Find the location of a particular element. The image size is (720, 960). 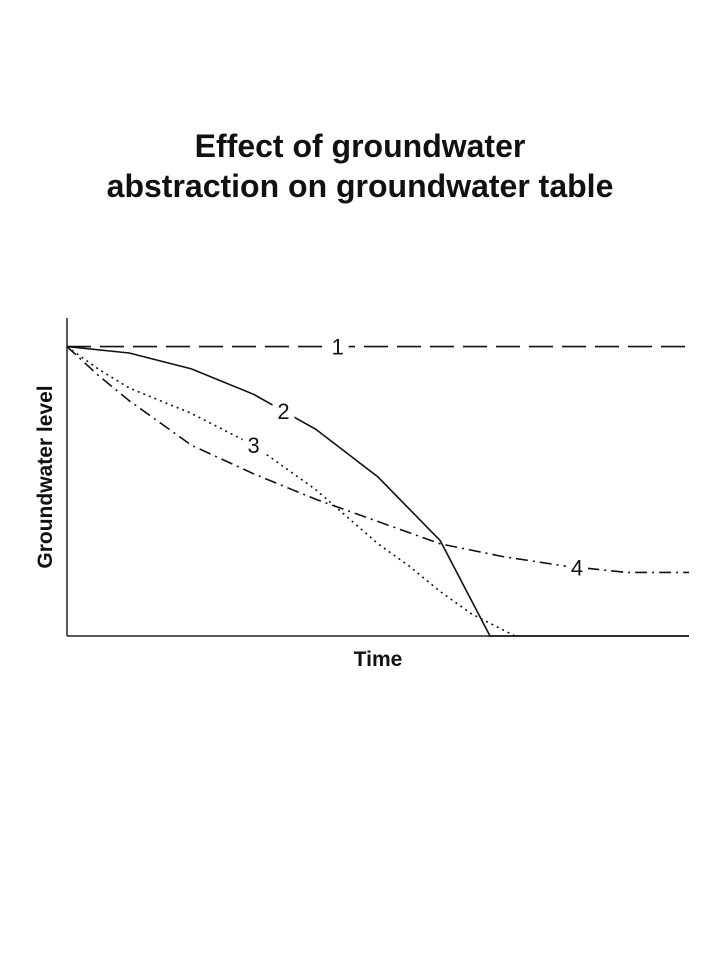

chart-title-line-1: Effect of groundwater is located at coordinates (360, 146).